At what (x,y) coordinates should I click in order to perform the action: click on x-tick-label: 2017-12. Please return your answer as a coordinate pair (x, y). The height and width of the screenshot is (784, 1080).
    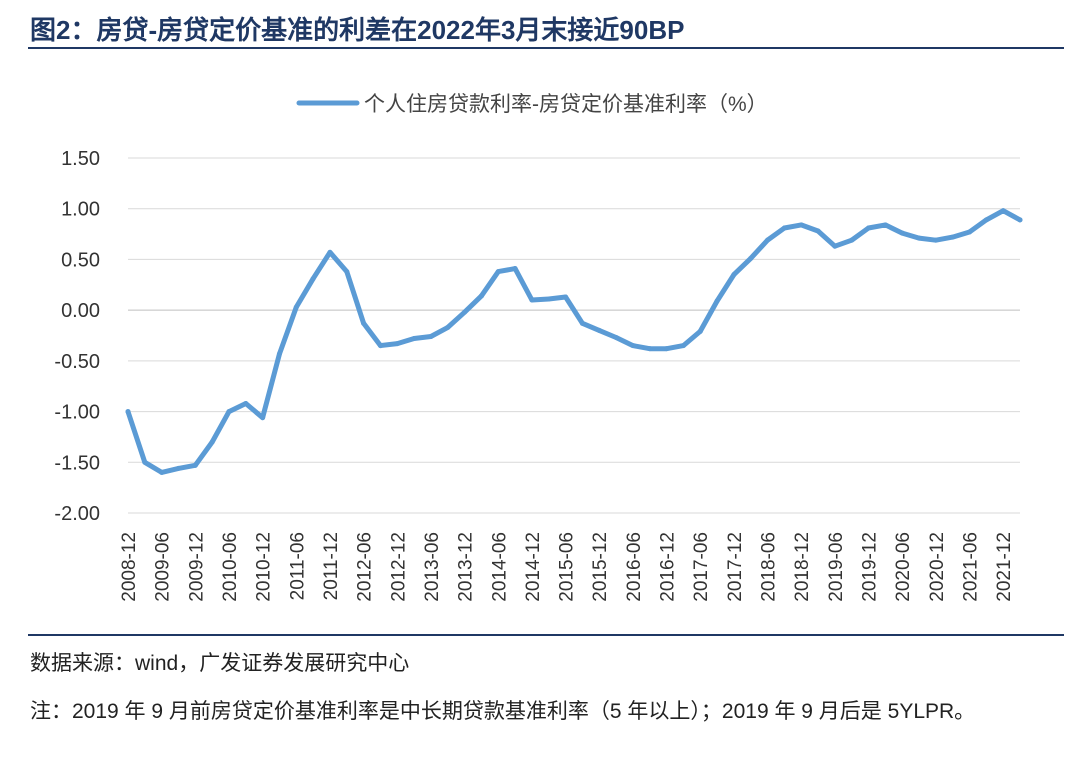
    Looking at the image, I should click on (735, 567).